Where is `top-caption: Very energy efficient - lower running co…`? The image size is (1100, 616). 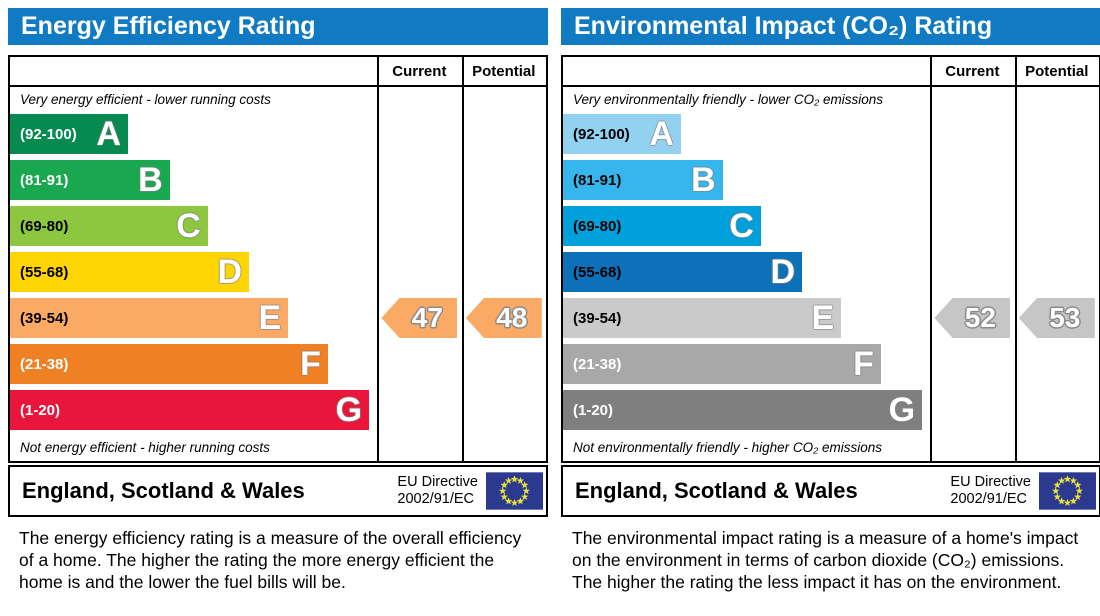
top-caption: Very energy efficient - lower running co… is located at coordinates (145, 99).